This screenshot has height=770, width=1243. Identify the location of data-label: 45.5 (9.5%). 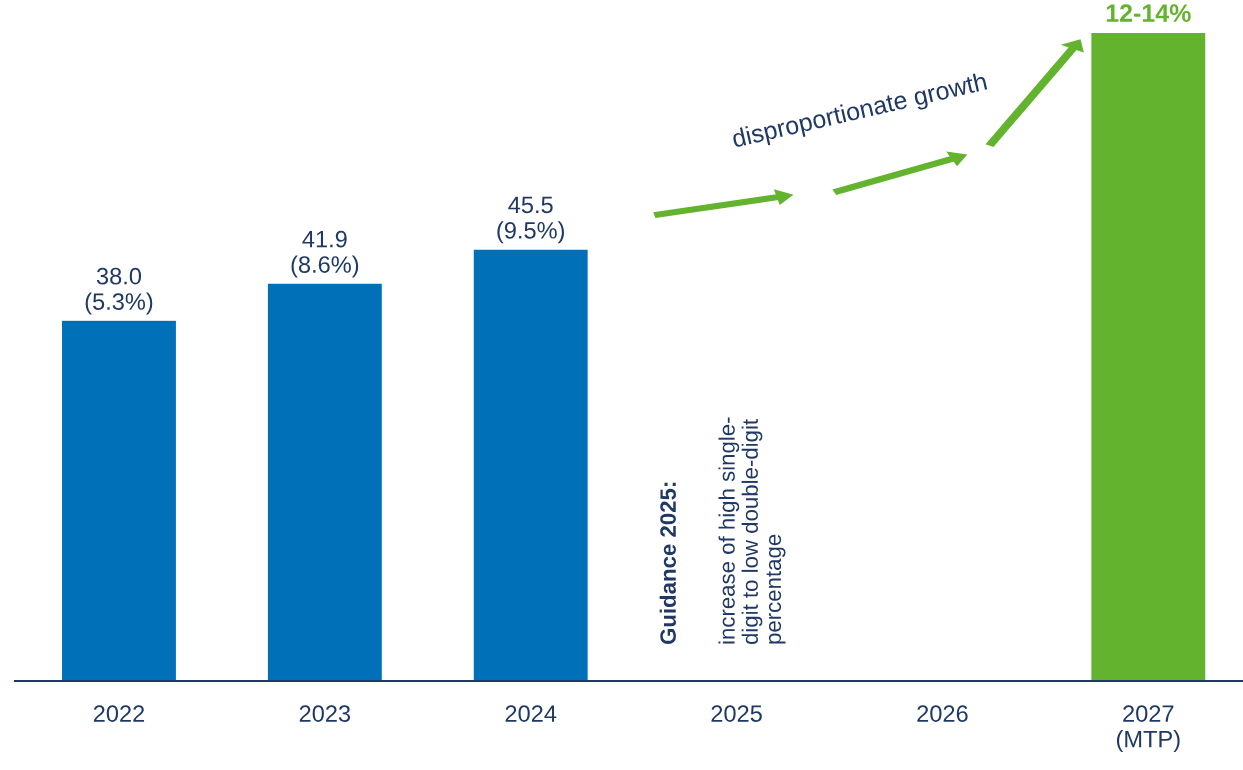
(531, 220).